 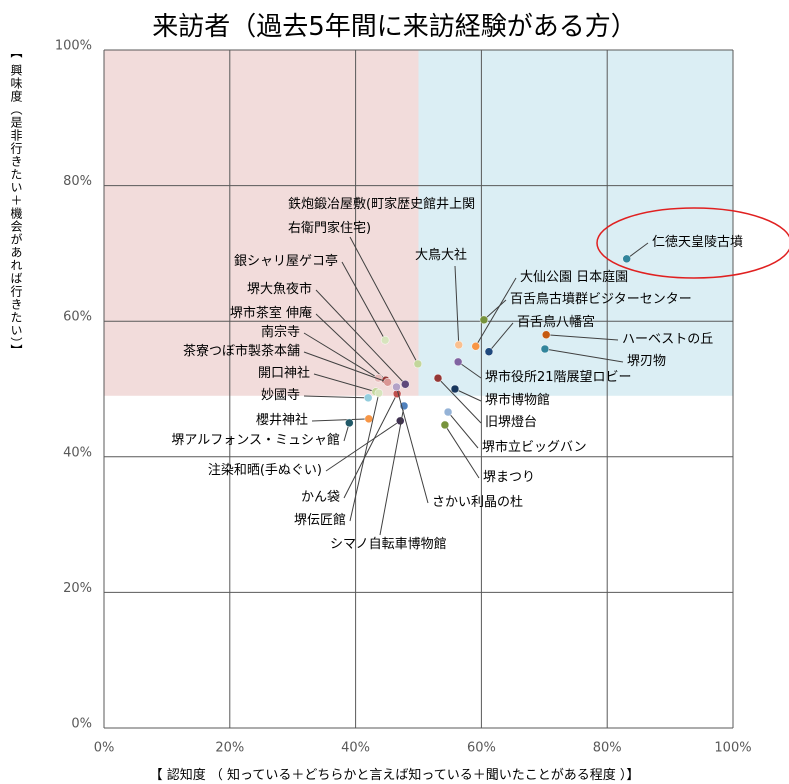 What do you see at coordinates (601, 299) in the screenshot?
I see `point-label: 百舌鳥古墳群ビジターセンター` at bounding box center [601, 299].